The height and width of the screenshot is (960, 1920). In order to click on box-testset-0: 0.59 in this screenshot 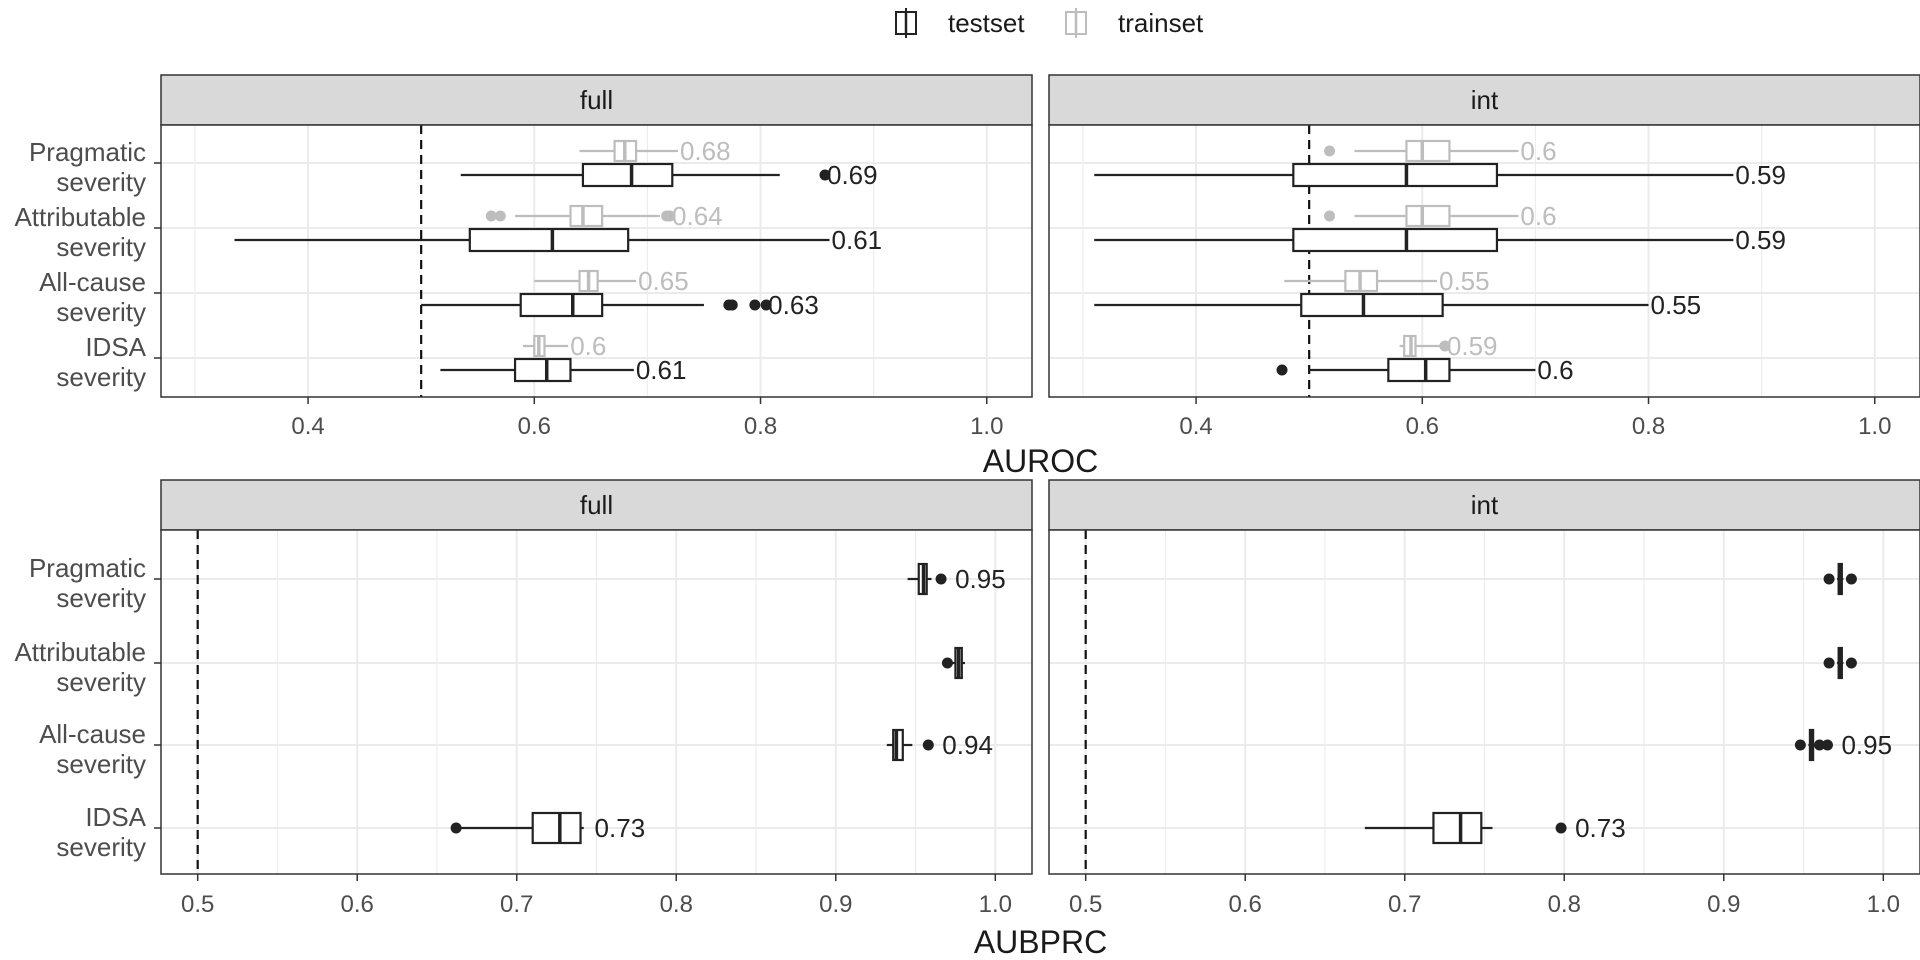, I will do `click(1440, 175)`.